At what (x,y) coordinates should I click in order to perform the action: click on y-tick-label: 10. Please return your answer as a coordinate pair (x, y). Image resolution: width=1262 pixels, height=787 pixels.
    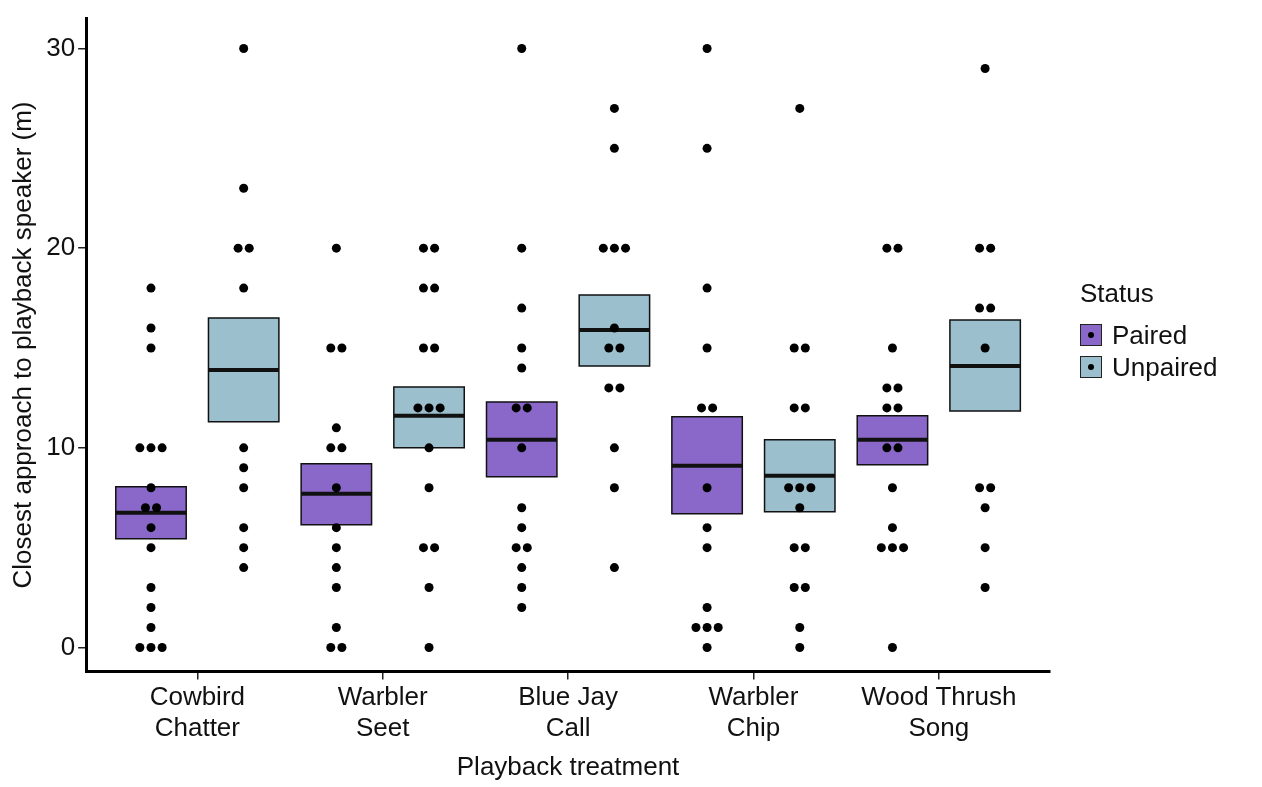
    Looking at the image, I should click on (61, 445).